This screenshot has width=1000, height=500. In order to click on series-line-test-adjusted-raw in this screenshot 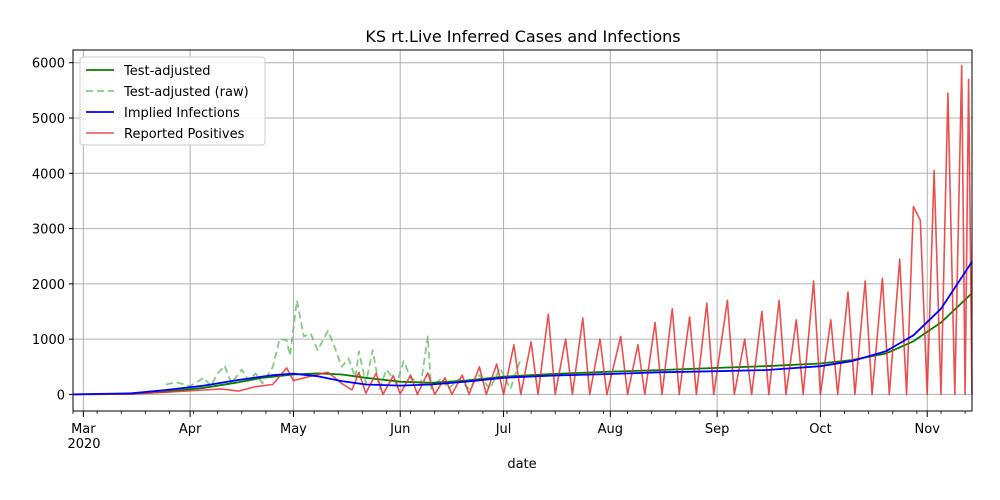, I will do `click(343, 344)`.